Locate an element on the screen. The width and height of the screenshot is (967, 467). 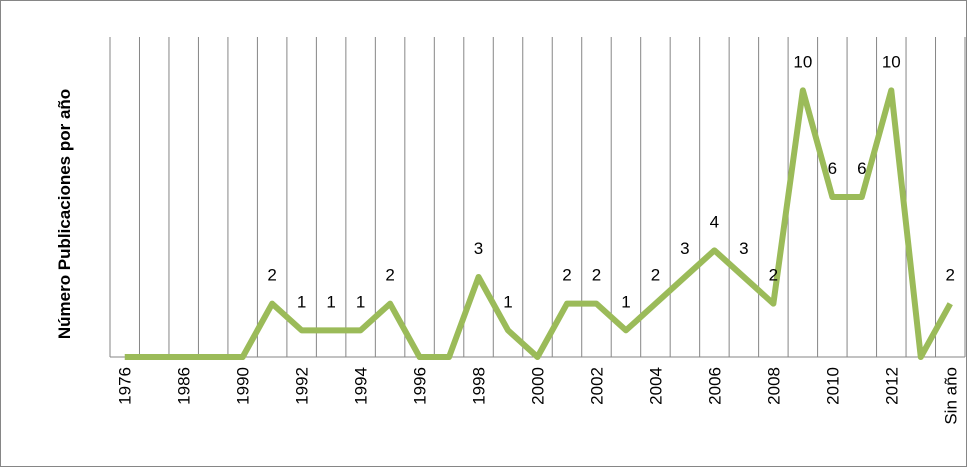
y-axis-label: Número Publicaciones por año is located at coordinates (64, 214).